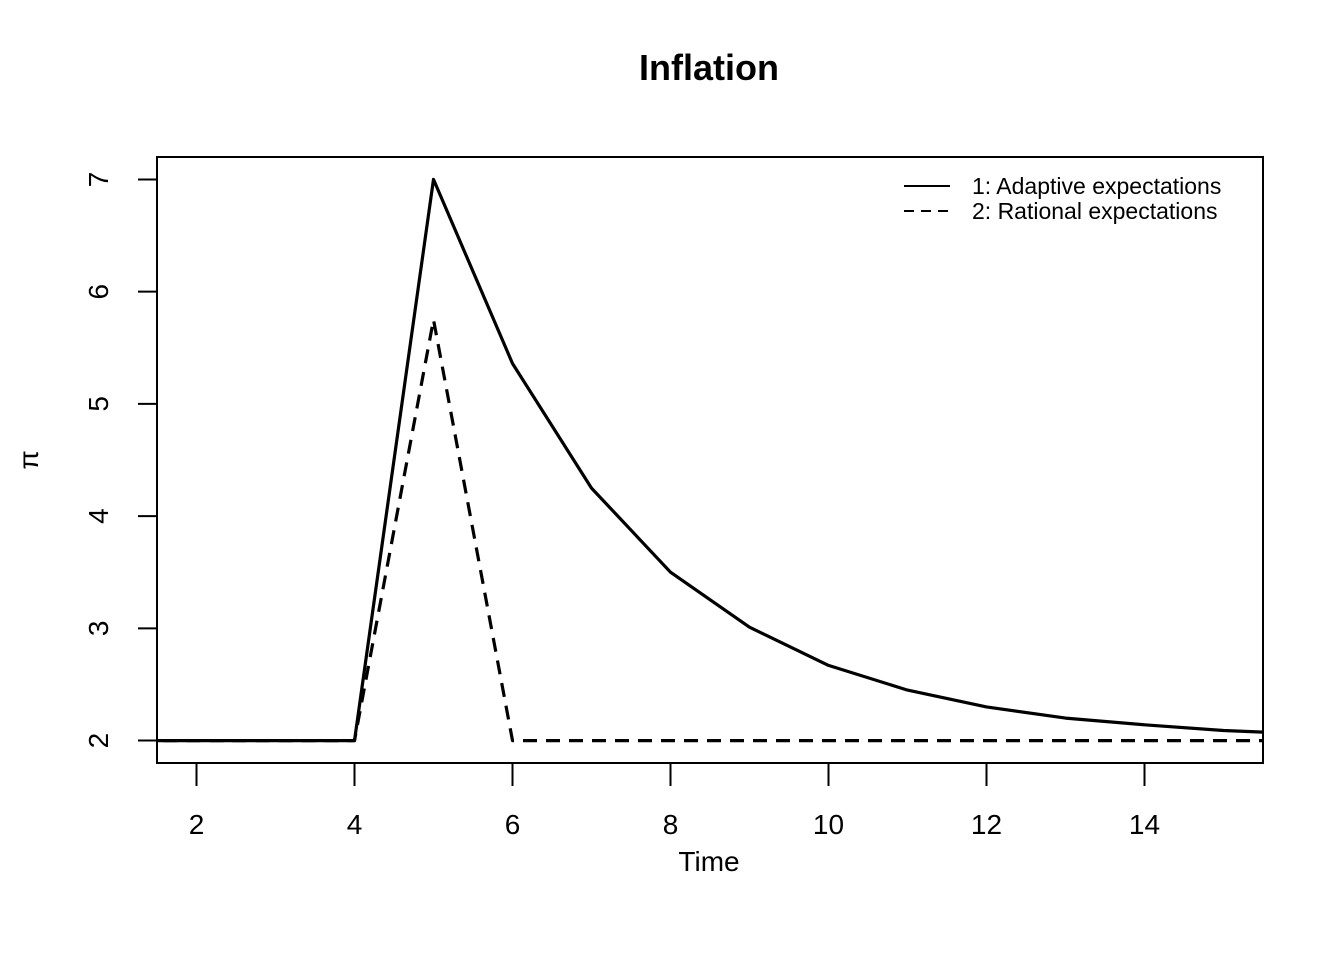 This screenshot has height=960, width=1344. Describe the element at coordinates (709, 67) in the screenshot. I see `chart-title: Inflation` at that location.